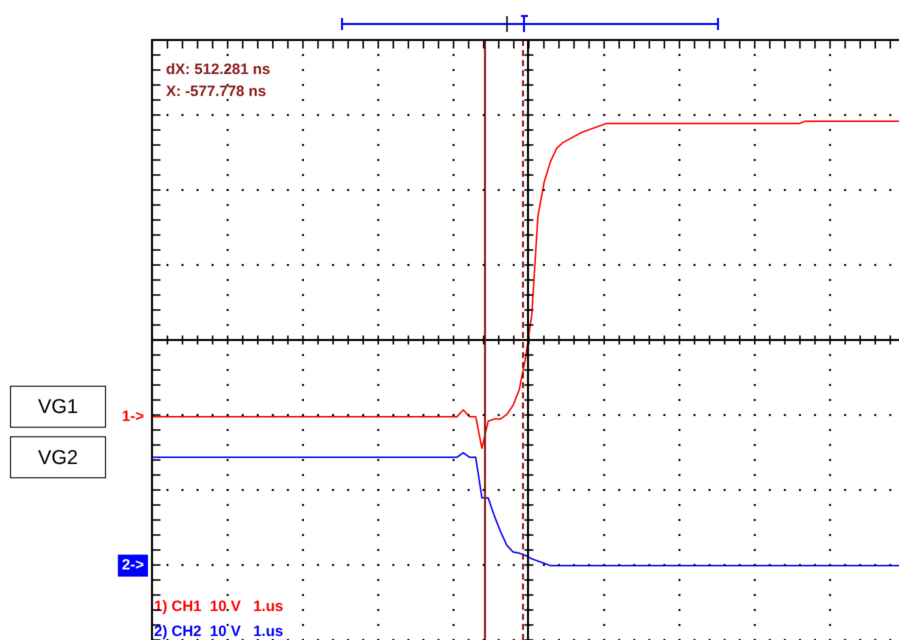  Describe the element at coordinates (58, 457) in the screenshot. I see `text: VG2` at that location.